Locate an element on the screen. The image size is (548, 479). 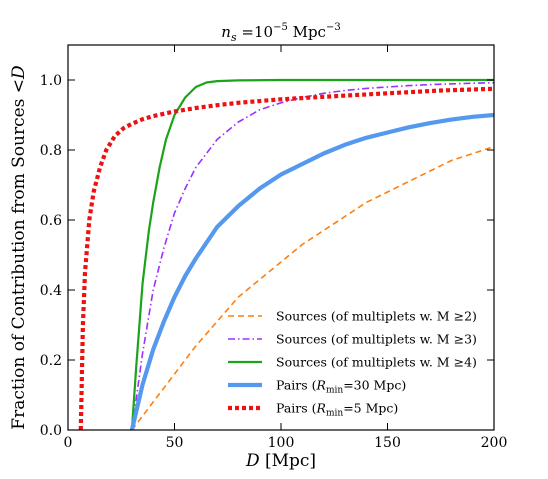
title-text: ns =10−5 Mpc−3 is located at coordinates (280, 33).